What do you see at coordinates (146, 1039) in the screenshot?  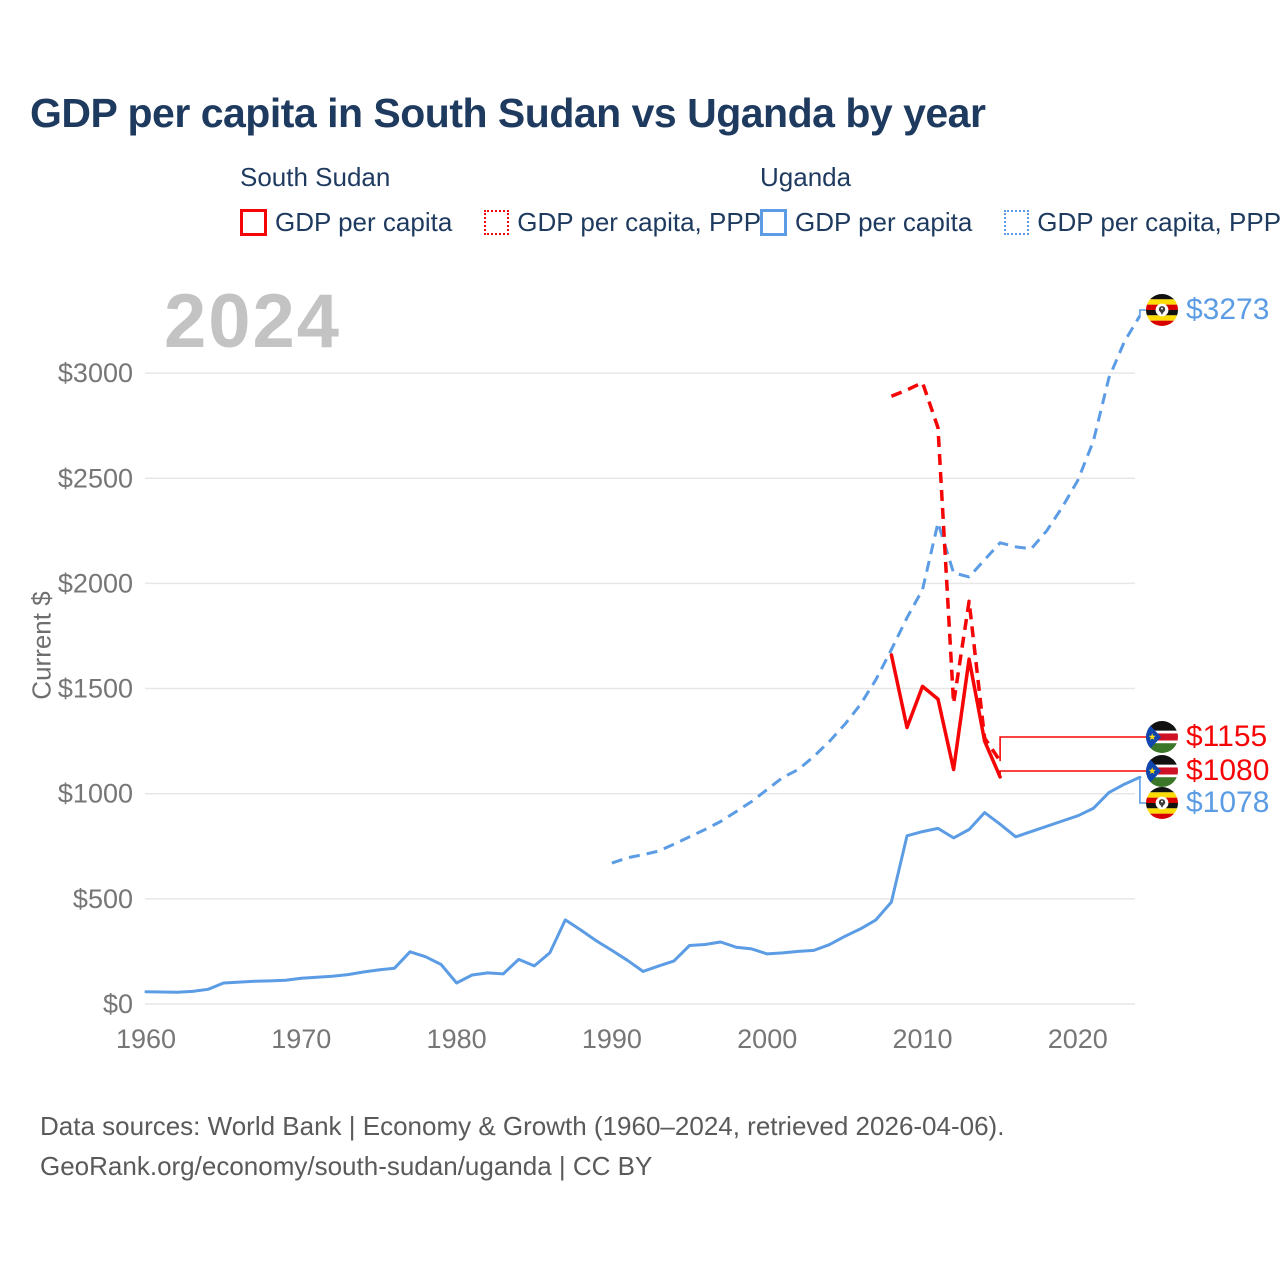 I see `x-tick-label: 1960` at bounding box center [146, 1039].